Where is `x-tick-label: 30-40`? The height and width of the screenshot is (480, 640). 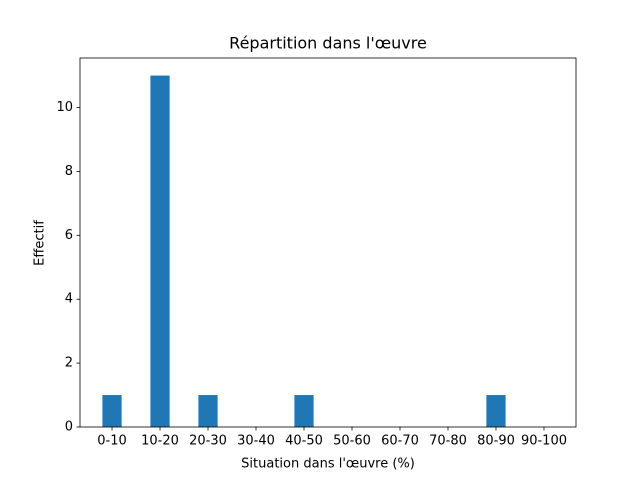
x-tick-label: 30-40 is located at coordinates (256, 441).